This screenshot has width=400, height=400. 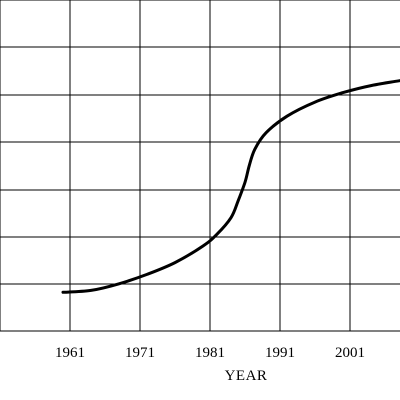 What do you see at coordinates (70, 353) in the screenshot?
I see `x-tick-label: 1961` at bounding box center [70, 353].